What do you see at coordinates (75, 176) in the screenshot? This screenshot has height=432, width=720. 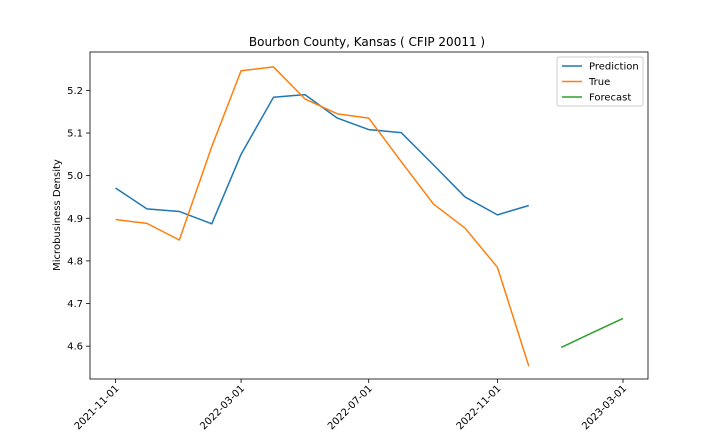 I see `y-tick-label: 5.0` at bounding box center [75, 176].